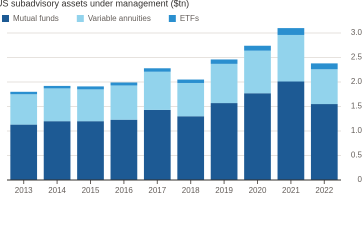  Describe the element at coordinates (91, 190) in the screenshot. I see `x-tick-label: 2015` at that location.